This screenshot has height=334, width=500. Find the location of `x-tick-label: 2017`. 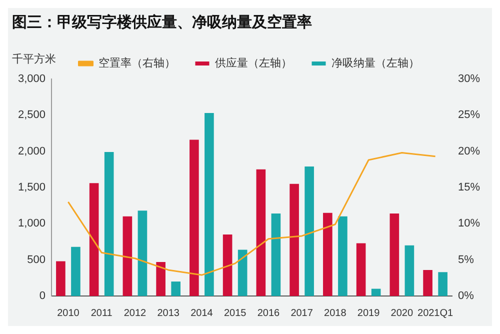

x-tick-label: 2017 is located at coordinates (302, 313).